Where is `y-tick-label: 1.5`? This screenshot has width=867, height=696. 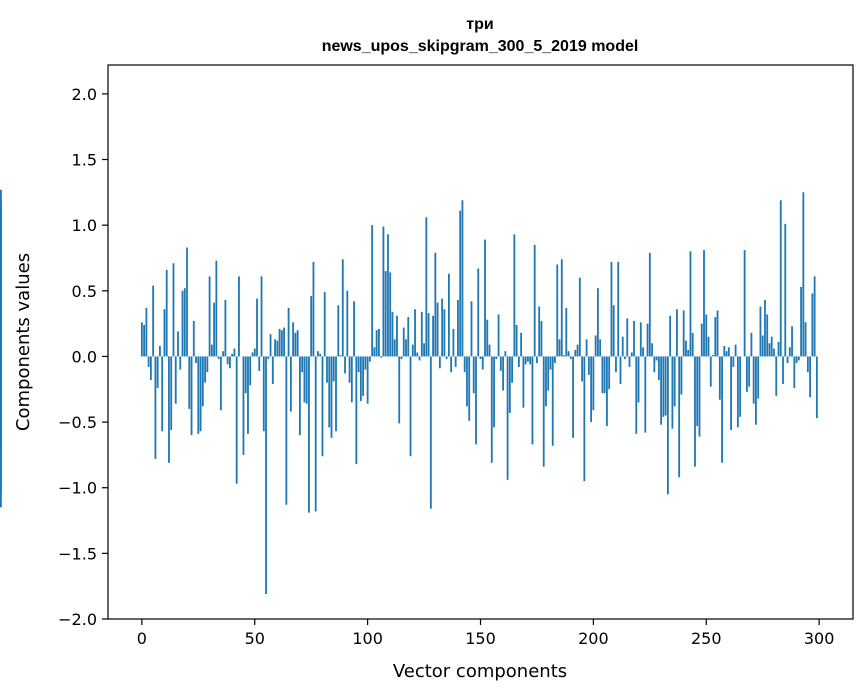
y-tick-label: 1.5 is located at coordinates (84, 160).